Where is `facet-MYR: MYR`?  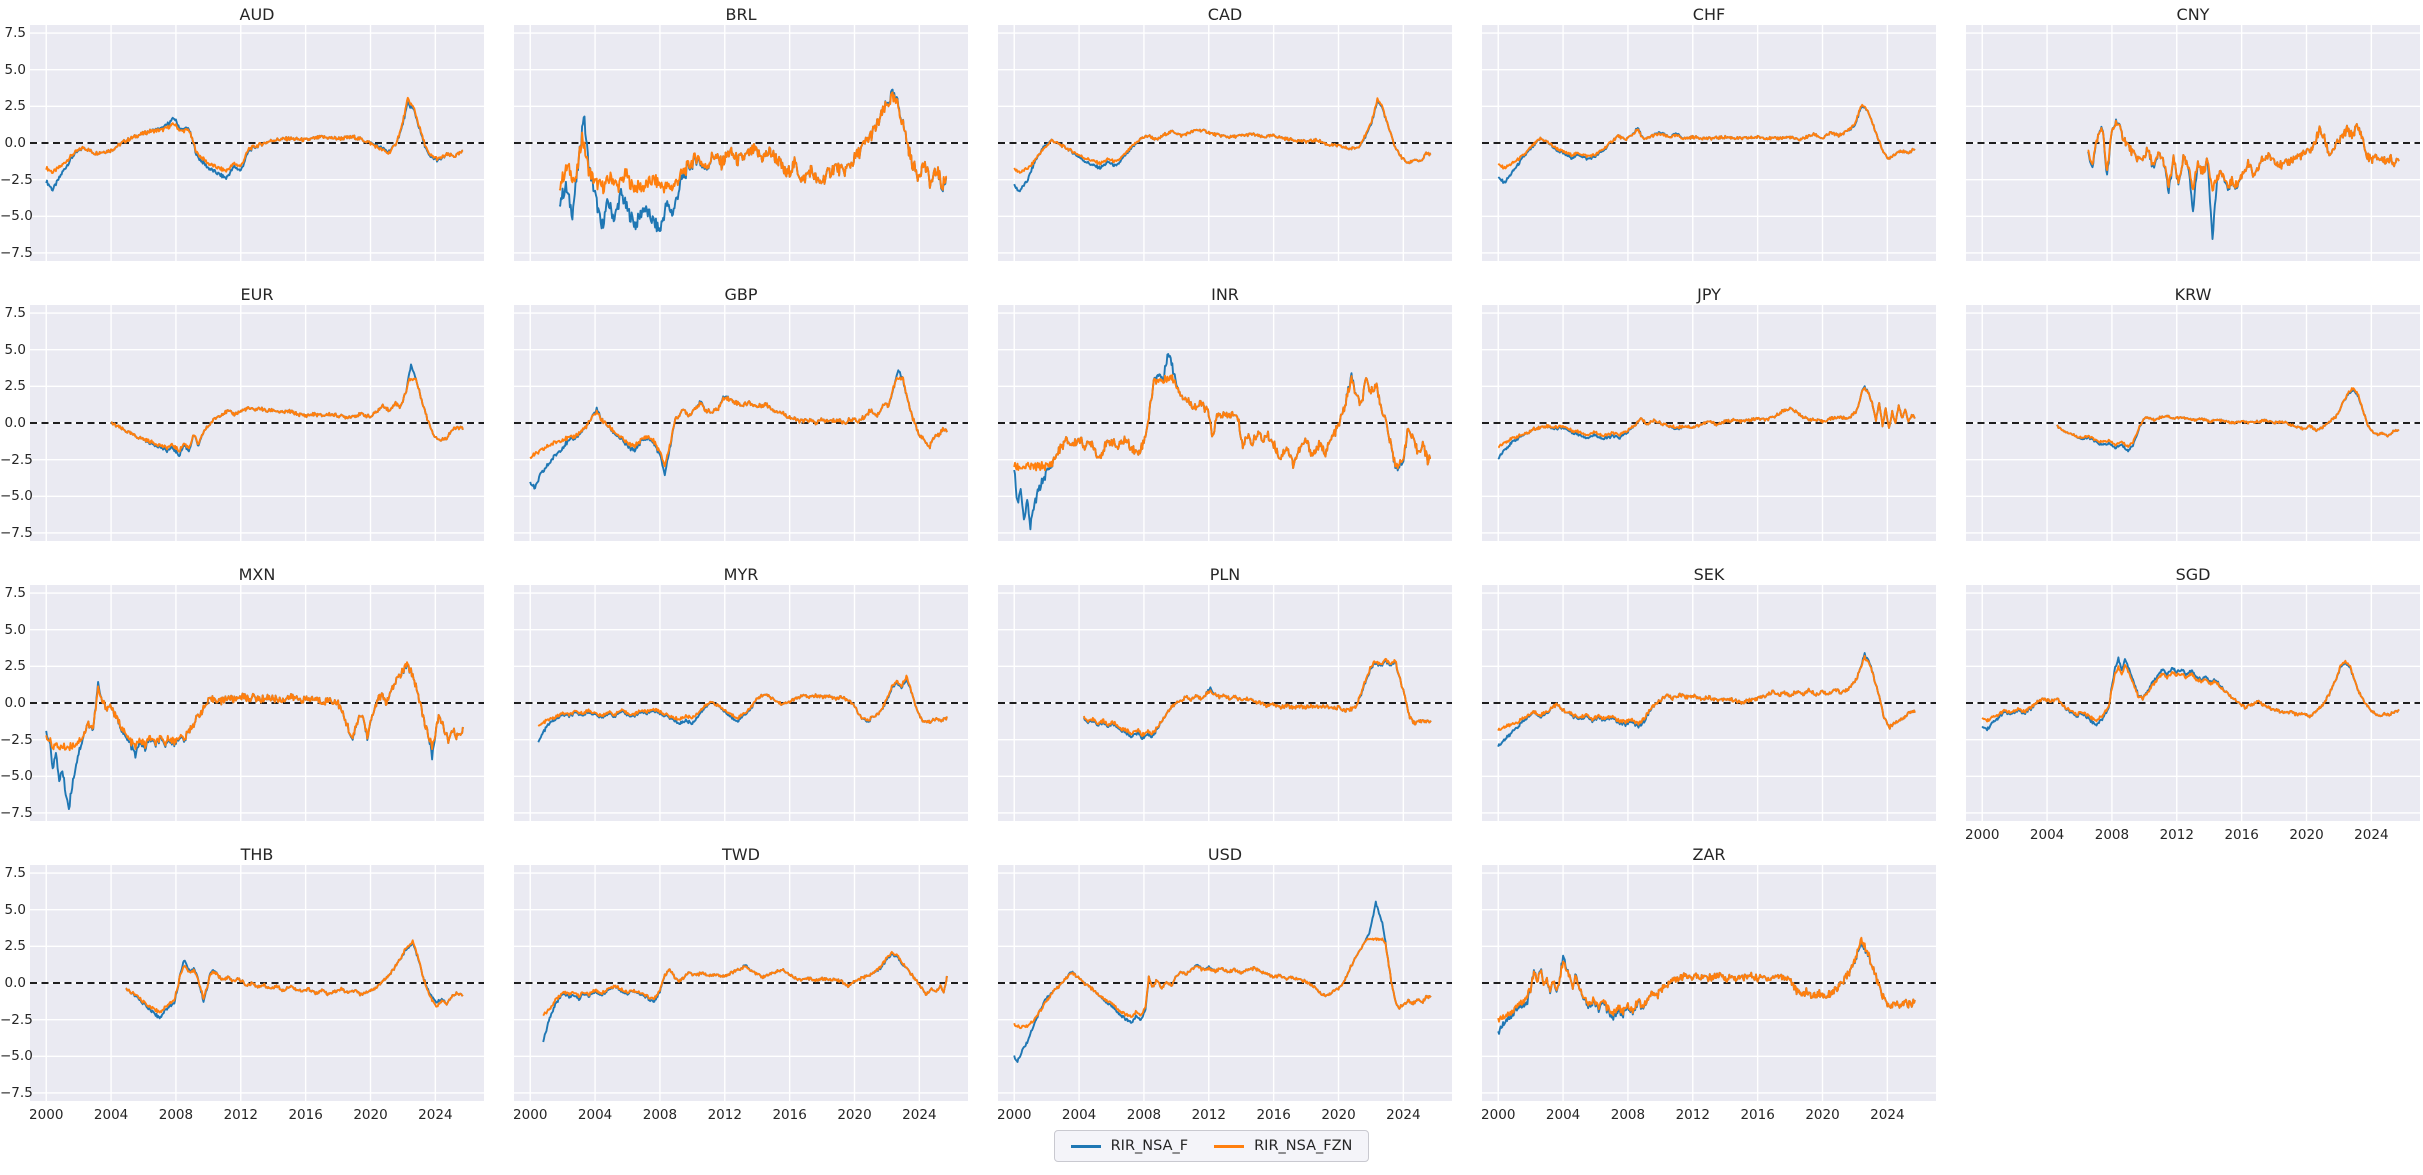
facet-MYR: MYR is located at coordinates (726, 704).